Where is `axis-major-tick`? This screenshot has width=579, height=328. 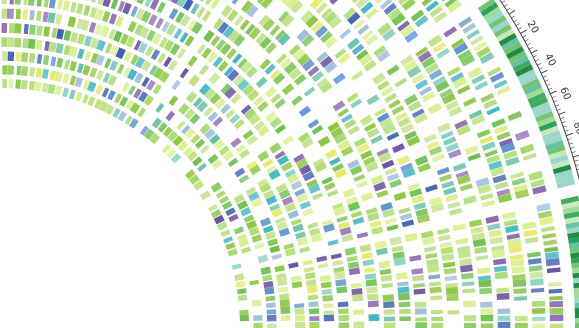
axis-major-tick is located at coordinates (544, 71).